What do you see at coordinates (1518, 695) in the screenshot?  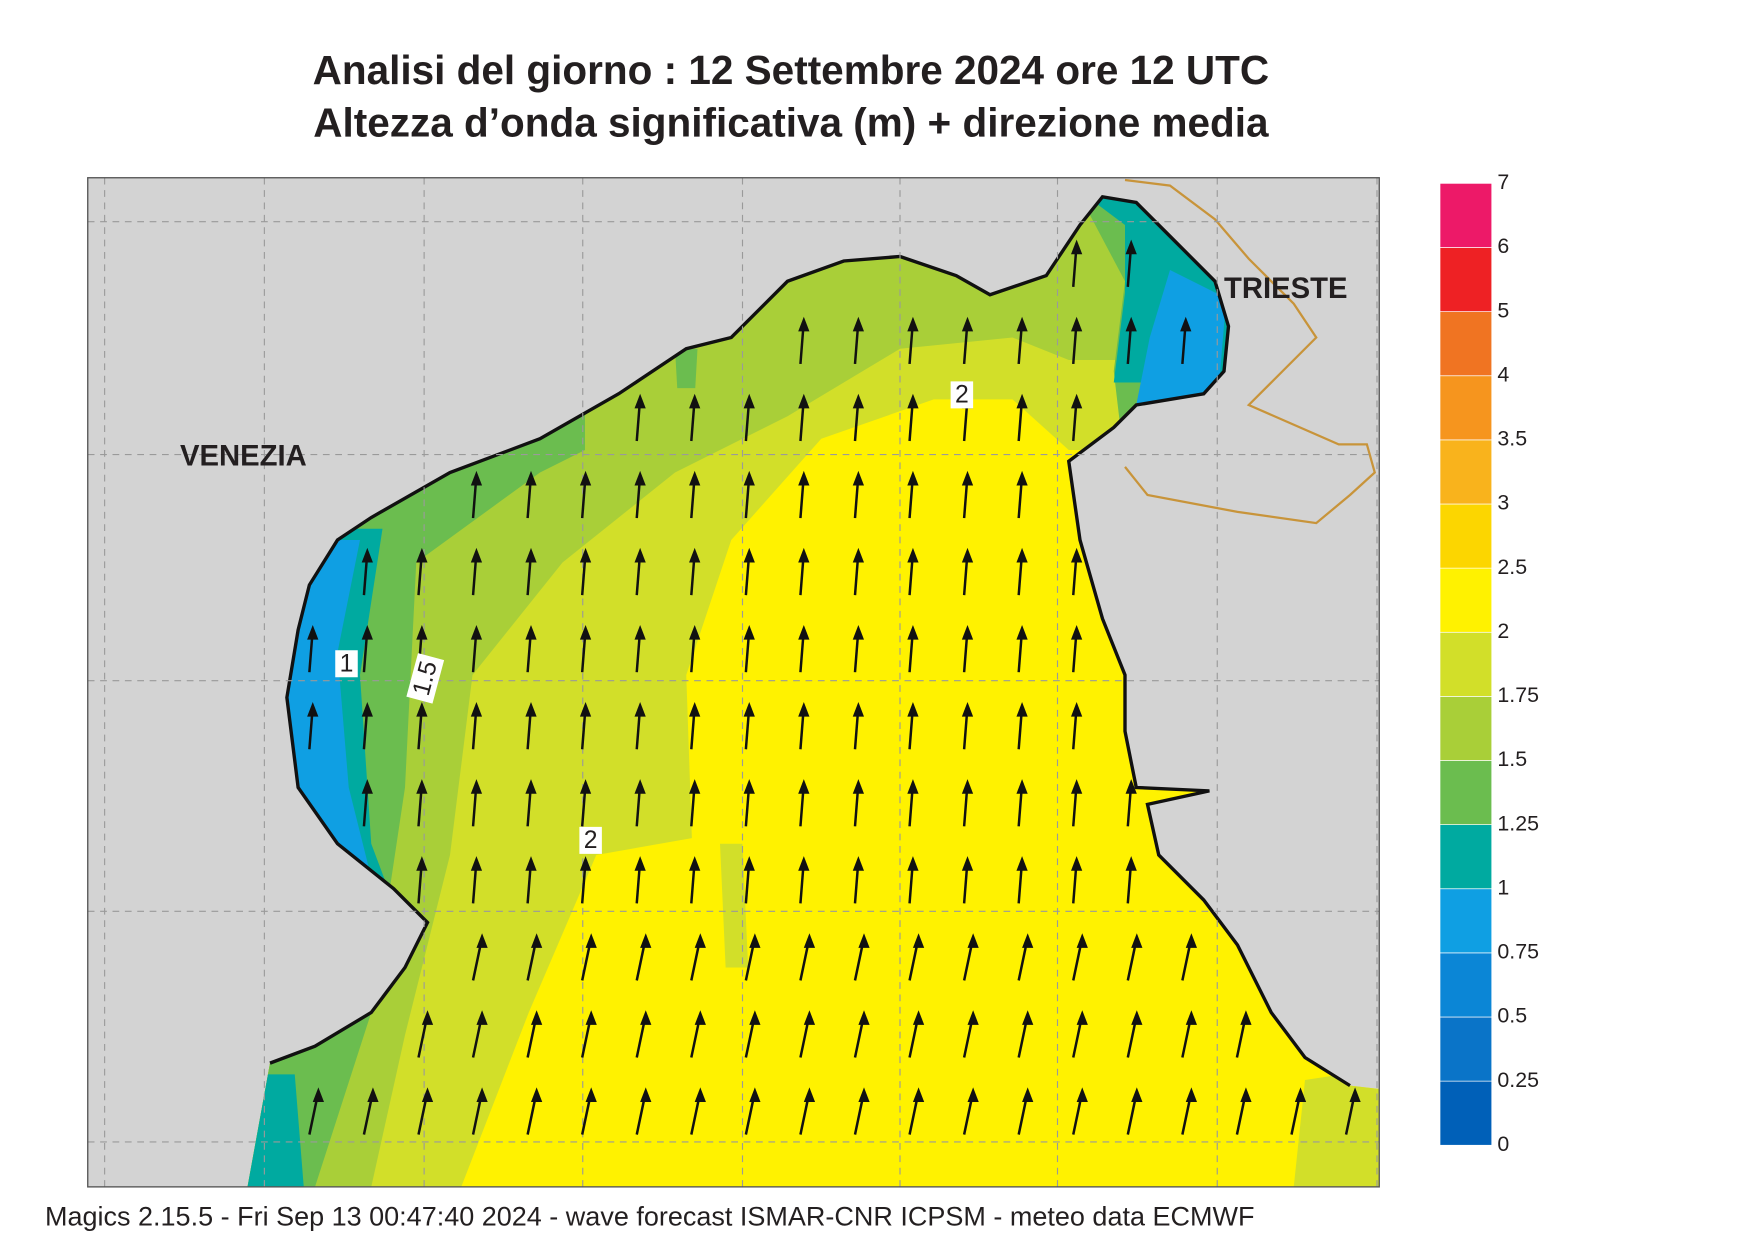 I see `colorbar-label: 1.75` at bounding box center [1518, 695].